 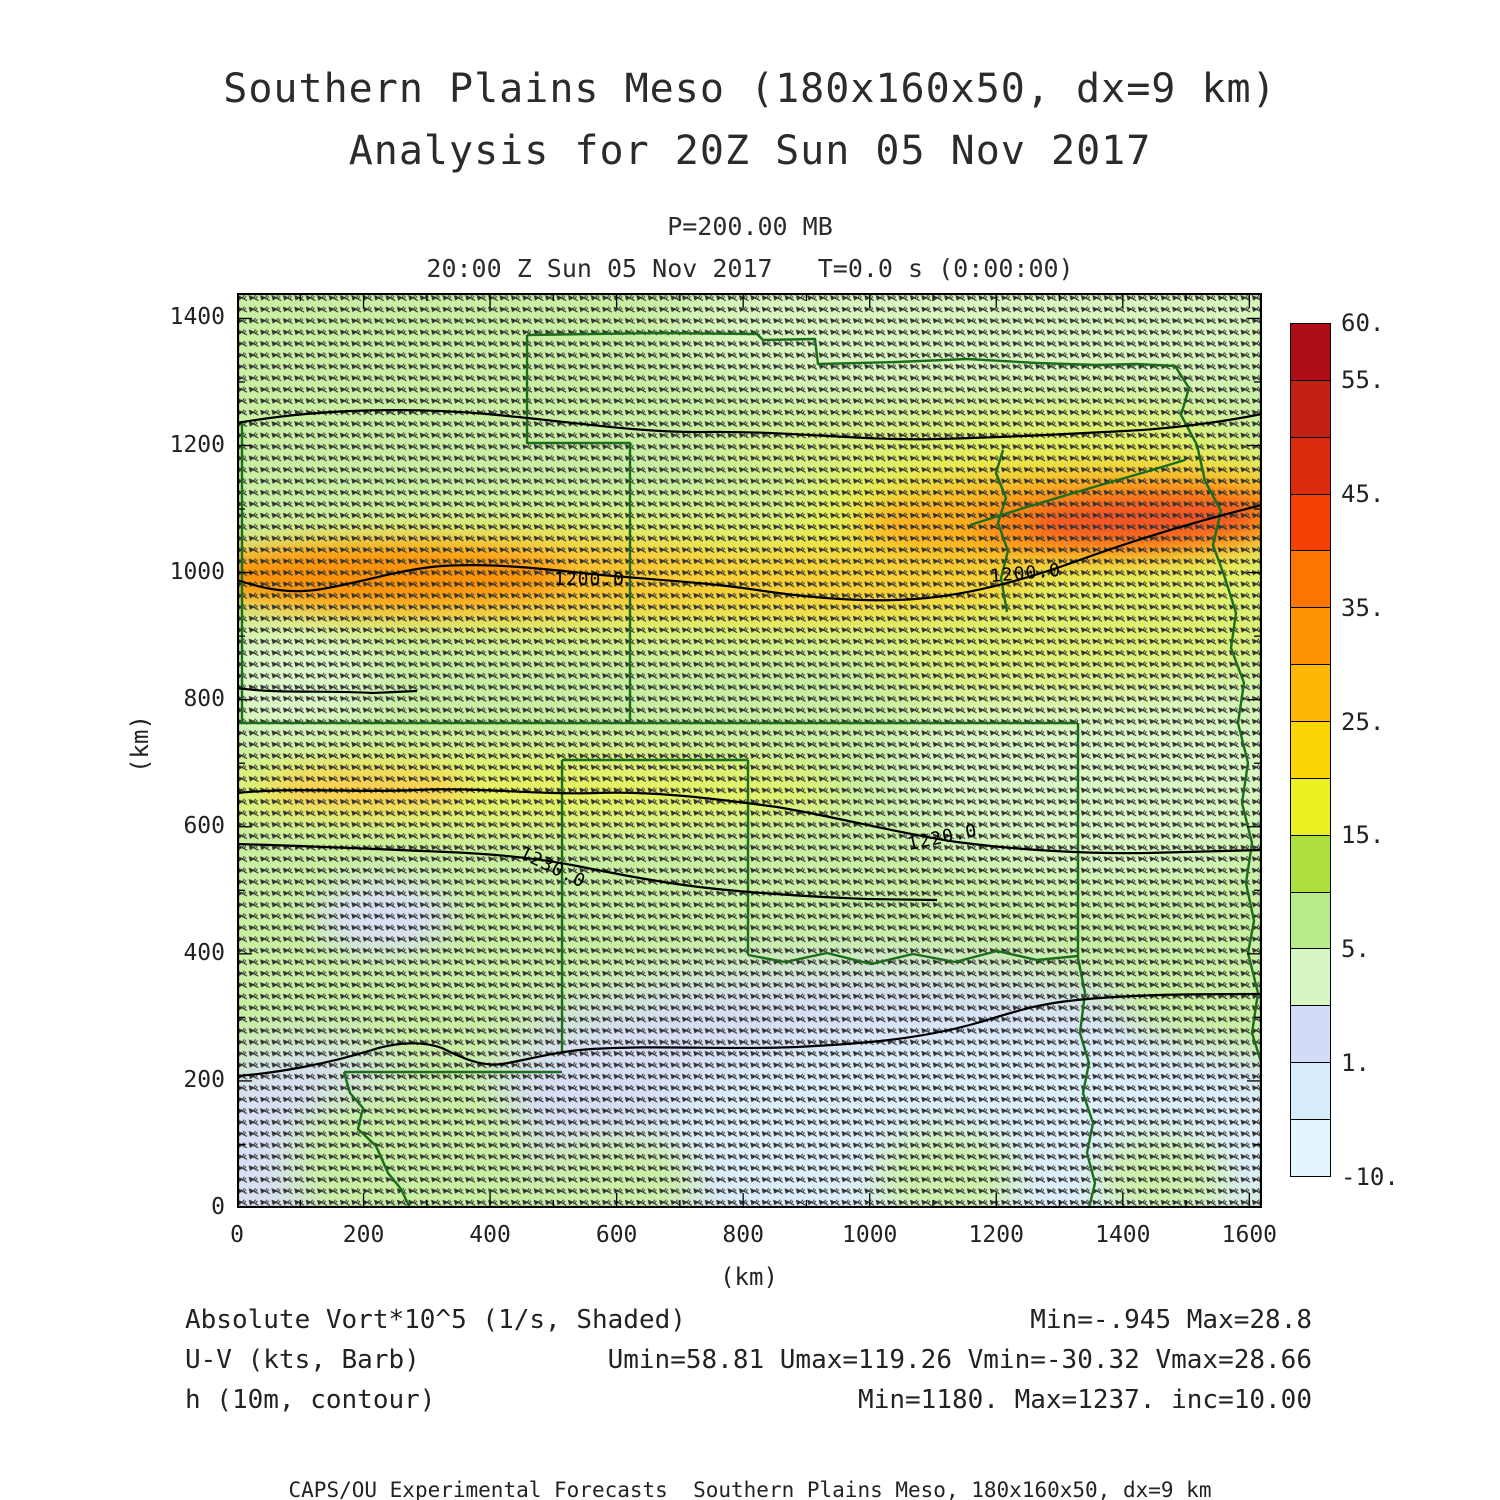 What do you see at coordinates (590, 579) in the screenshot?
I see `contour-label: 1200.0` at bounding box center [590, 579].